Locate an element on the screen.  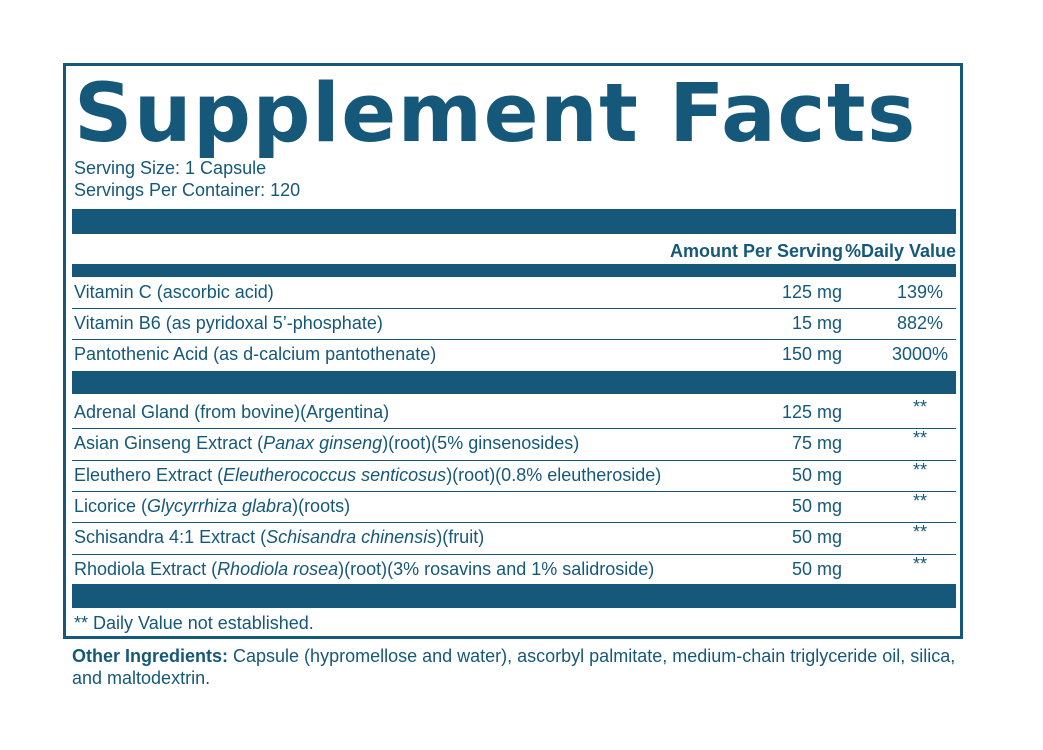
nutrient-daily-value: 139% is located at coordinates (920, 292).